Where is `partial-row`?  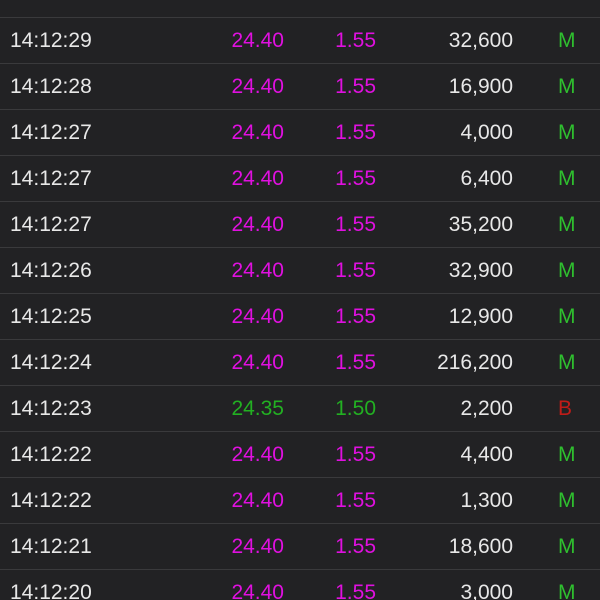
partial-row is located at coordinates (300, 8).